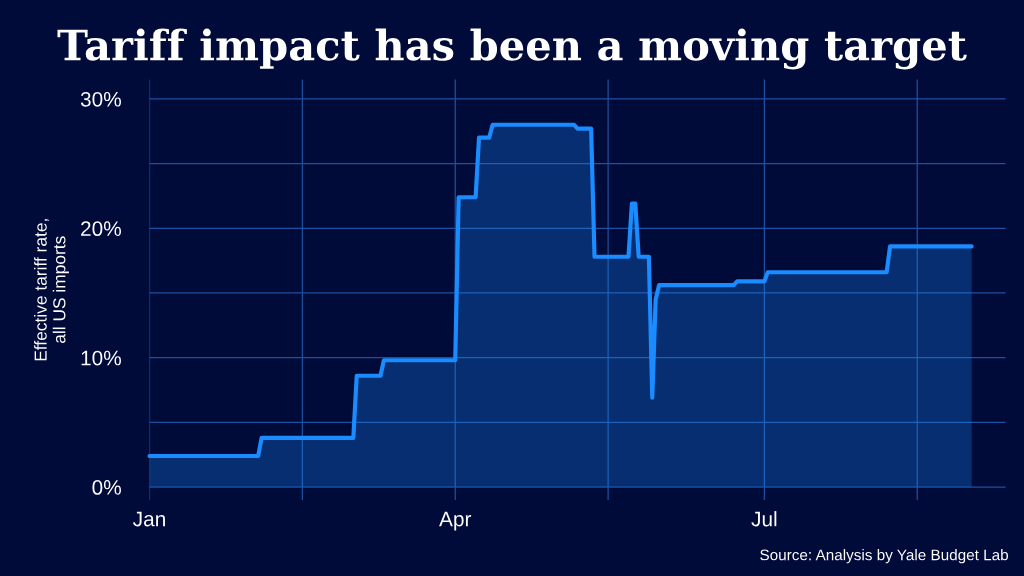  I want to click on y-axis-title: Effective tariff rate, all US imports, so click(51, 290).